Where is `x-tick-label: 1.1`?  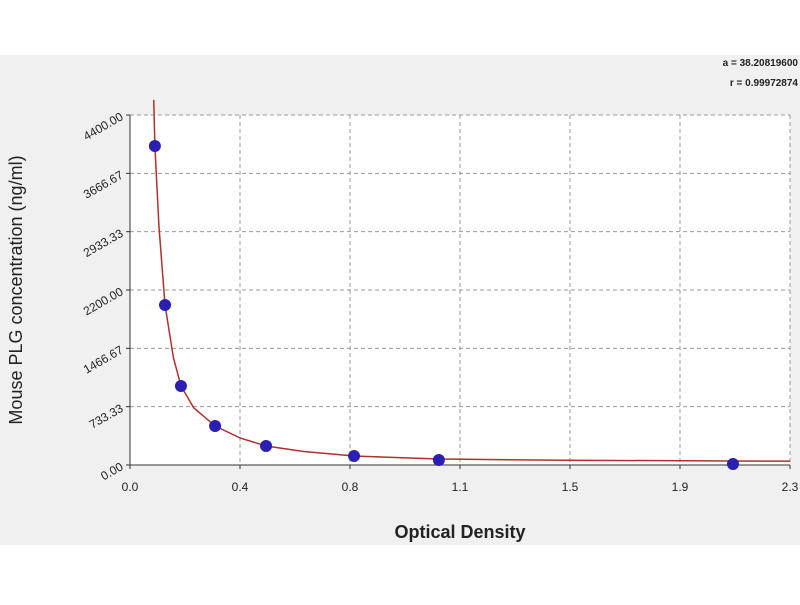 x-tick-label: 1.1 is located at coordinates (460, 487).